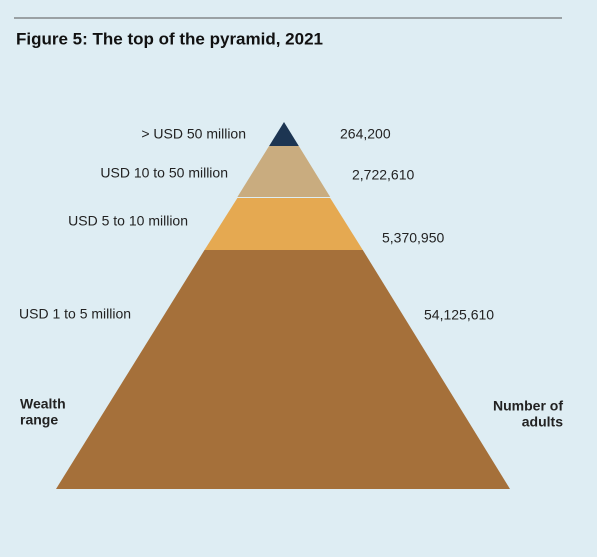  I want to click on count-label: 2,722,610, so click(383, 175).